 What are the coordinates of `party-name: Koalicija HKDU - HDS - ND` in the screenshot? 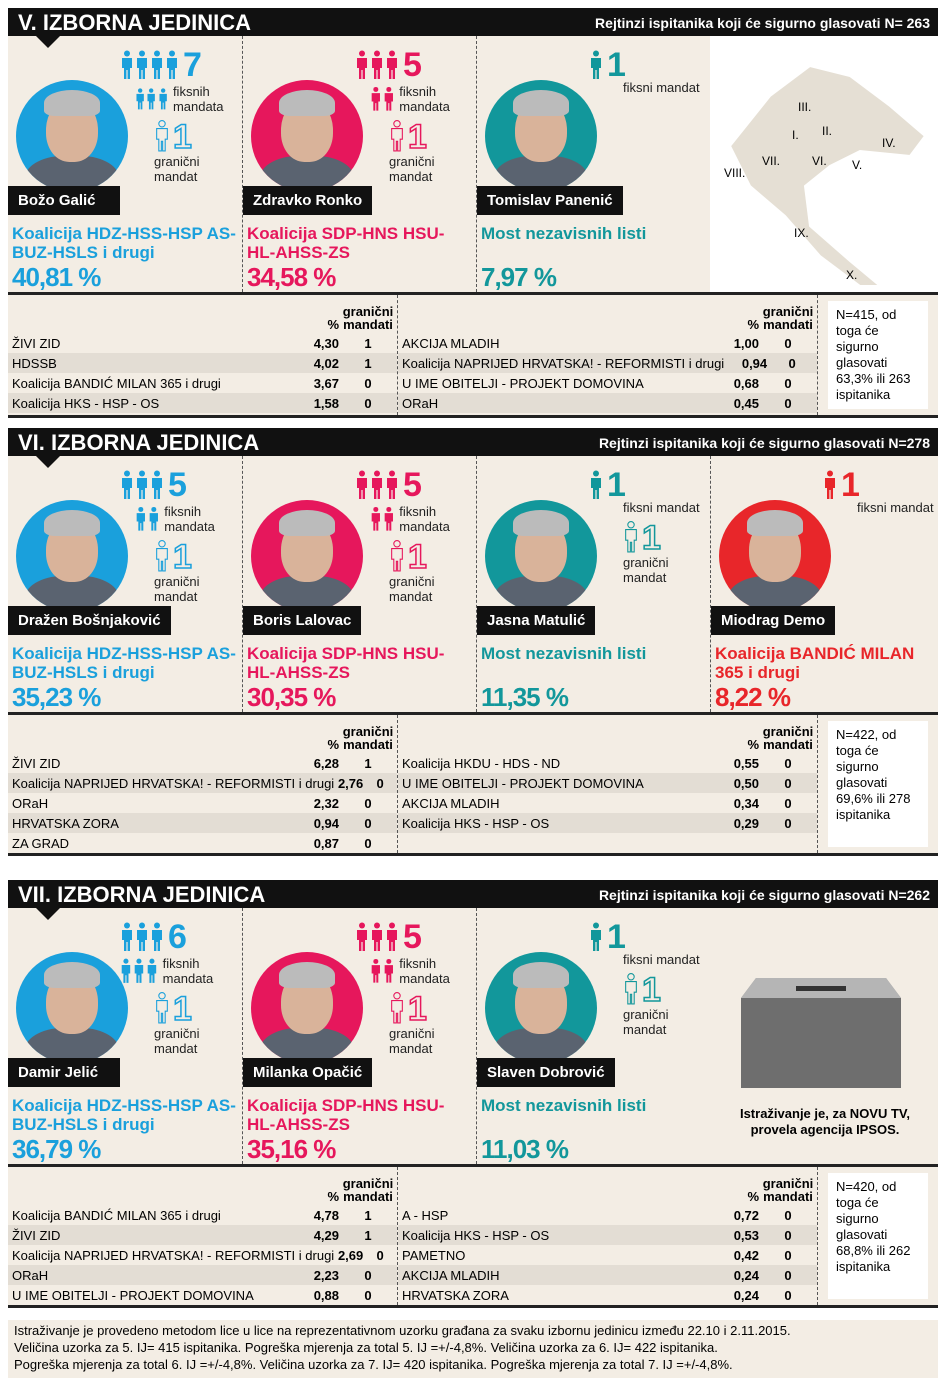 It's located at (481, 763).